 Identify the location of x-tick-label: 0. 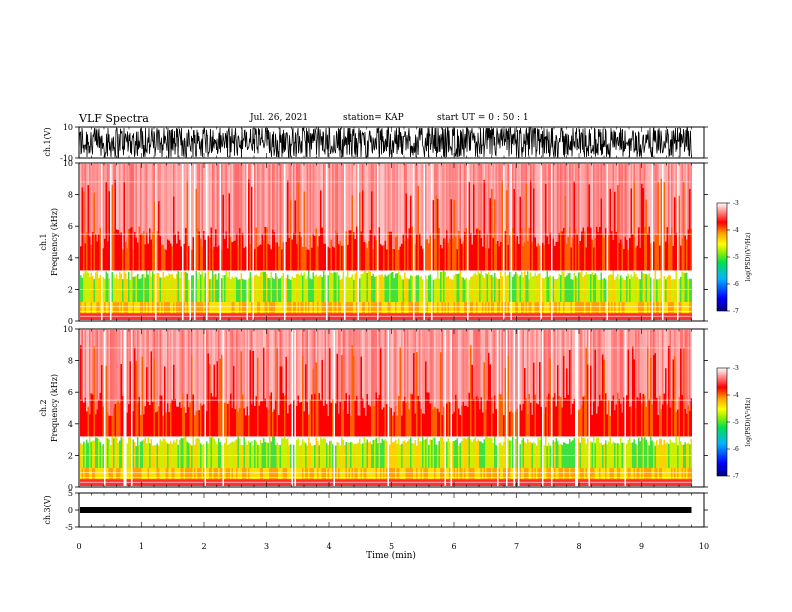
(78, 546).